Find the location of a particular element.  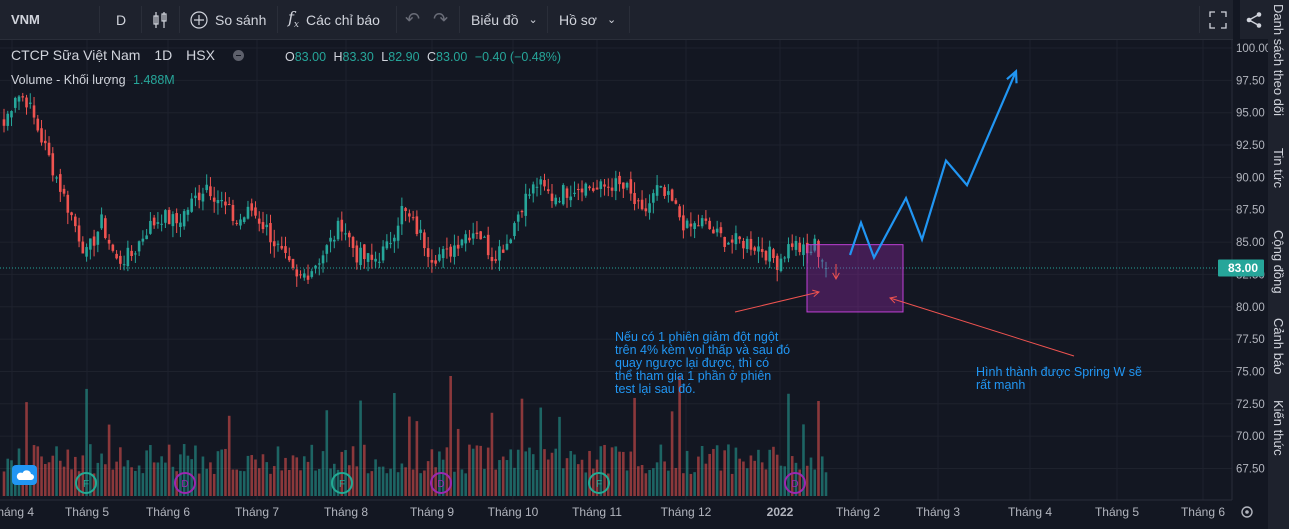

time-tick-label: Tháng 4 is located at coordinates (1030, 512).